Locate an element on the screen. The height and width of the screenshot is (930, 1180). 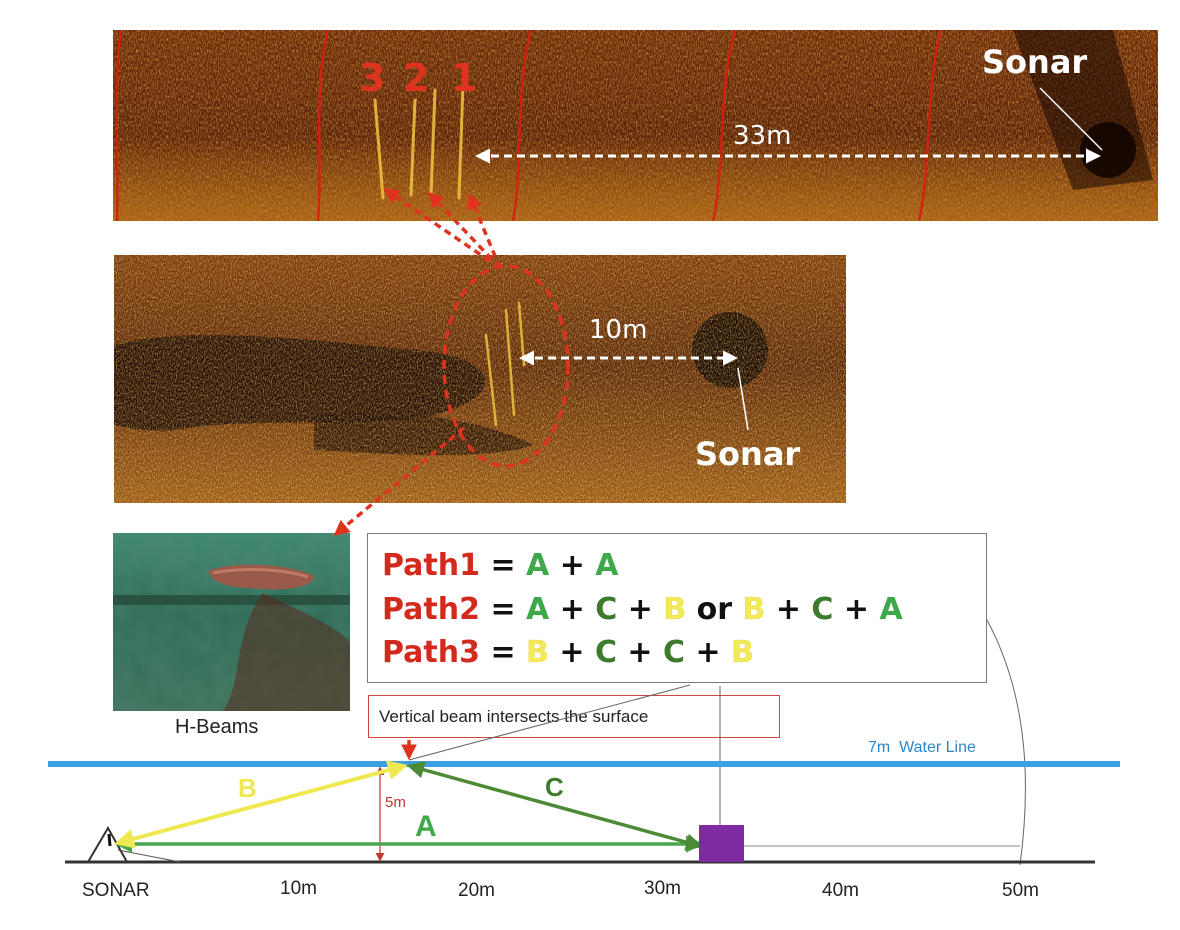
middle-distance-label: 10m is located at coordinates (618, 330).